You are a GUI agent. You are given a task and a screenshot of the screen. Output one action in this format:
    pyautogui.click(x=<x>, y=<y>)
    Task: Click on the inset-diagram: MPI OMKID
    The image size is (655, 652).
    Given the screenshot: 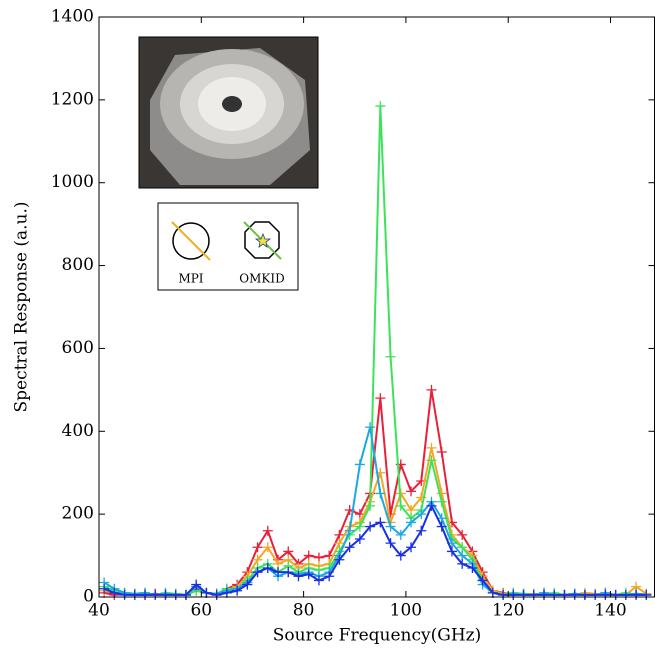 What is the action you would take?
    pyautogui.click(x=228, y=246)
    